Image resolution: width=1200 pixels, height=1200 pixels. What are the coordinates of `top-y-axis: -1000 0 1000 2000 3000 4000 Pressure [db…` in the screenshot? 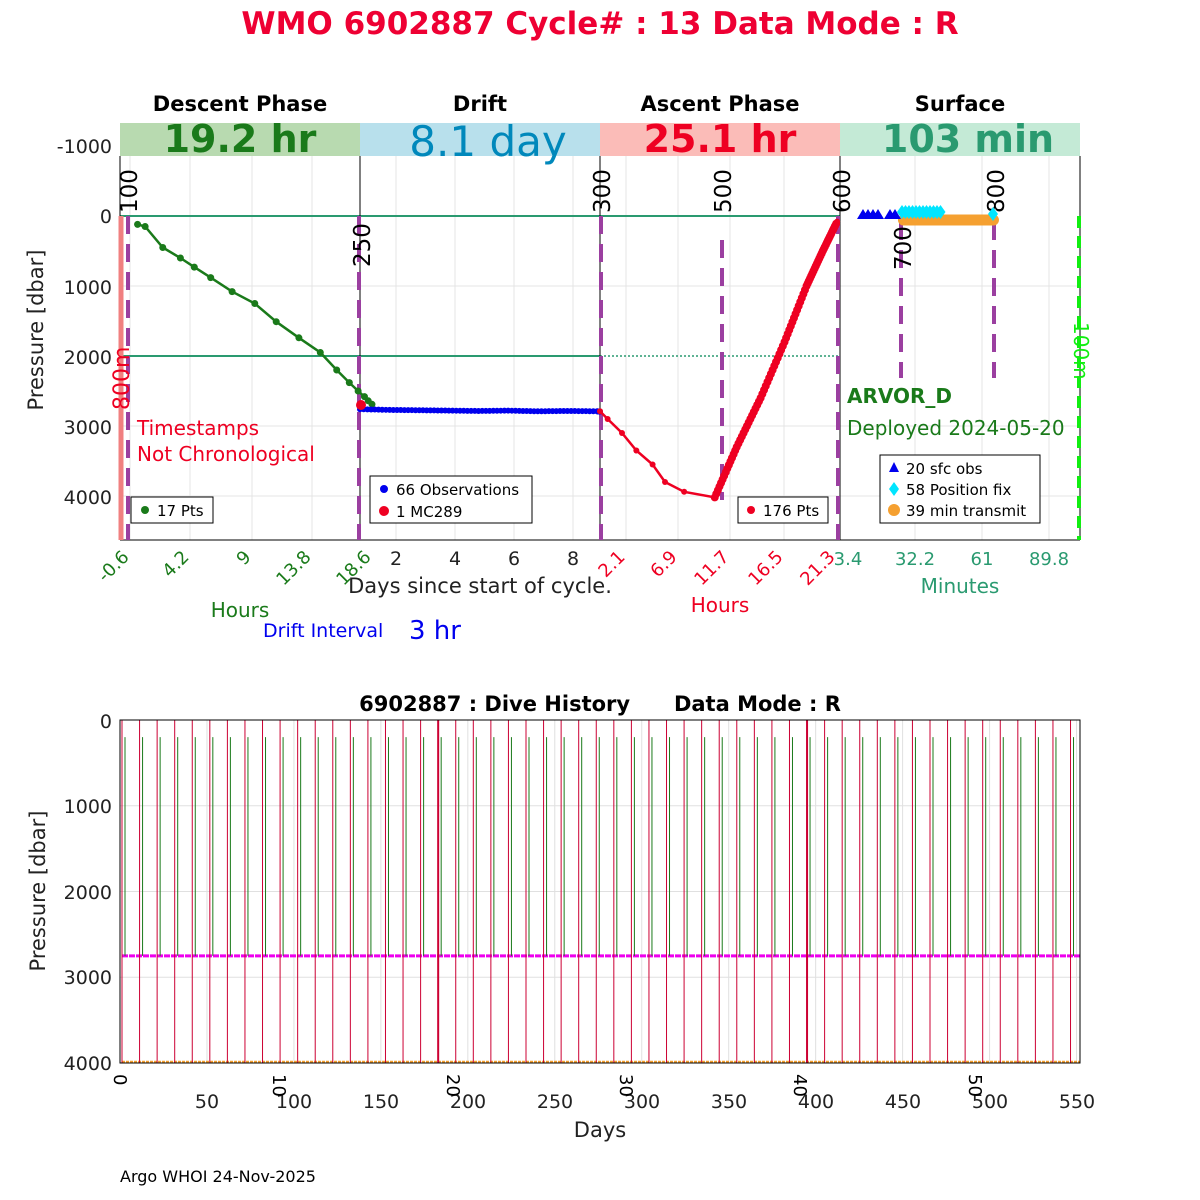 It's located at (68, 322).